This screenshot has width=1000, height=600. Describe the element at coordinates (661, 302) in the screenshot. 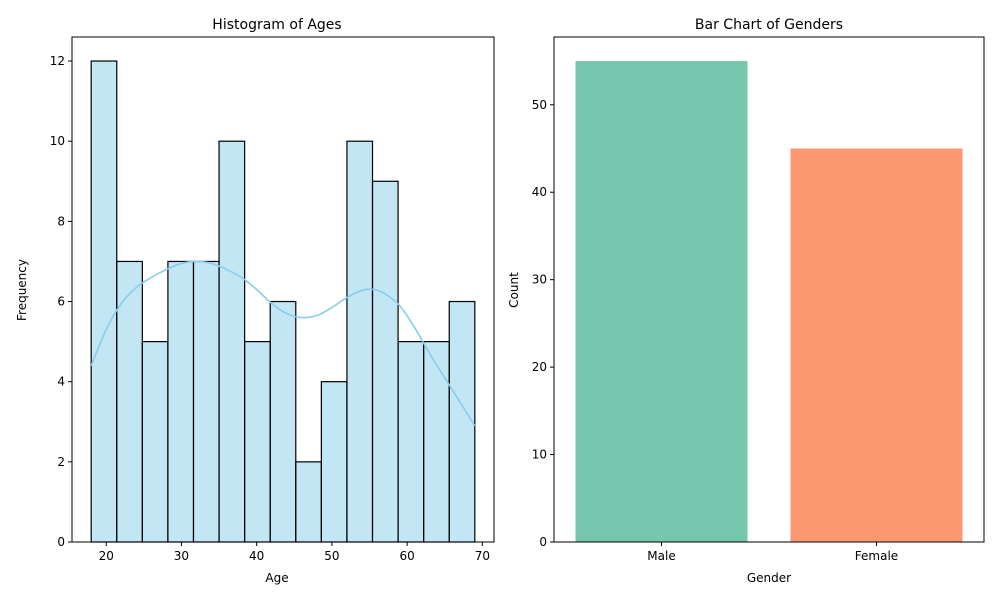

I see `gender-bar-male` at that location.